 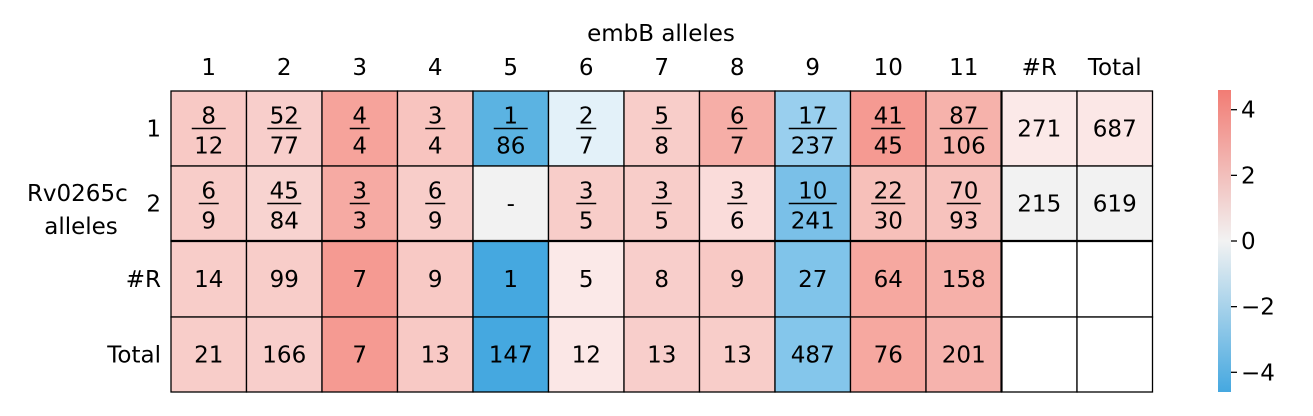 I want to click on y-axis-label: Rv0265c alleles, so click(x=81, y=210).